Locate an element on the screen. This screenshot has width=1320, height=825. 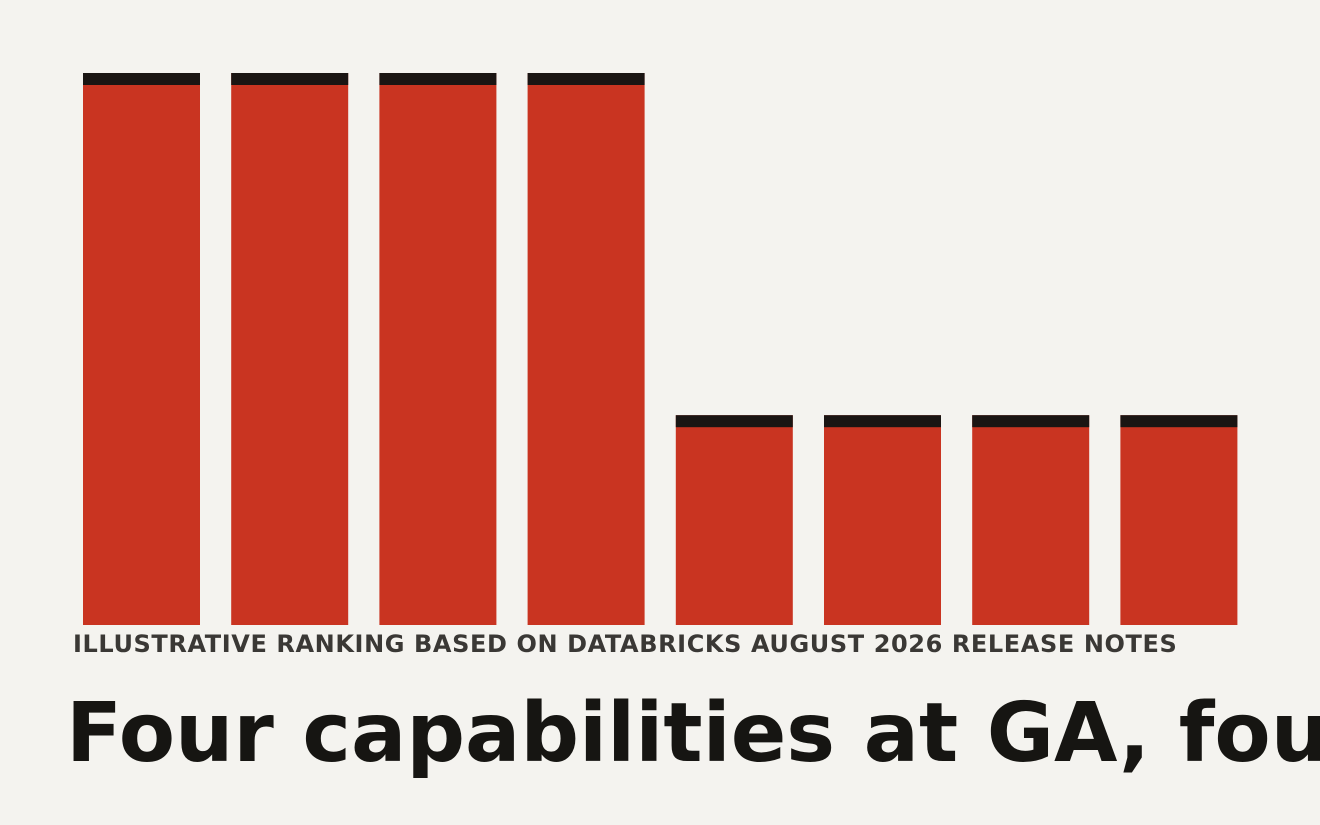
chart-title: Four capabilities at GA, fou is located at coordinates (693, 733).